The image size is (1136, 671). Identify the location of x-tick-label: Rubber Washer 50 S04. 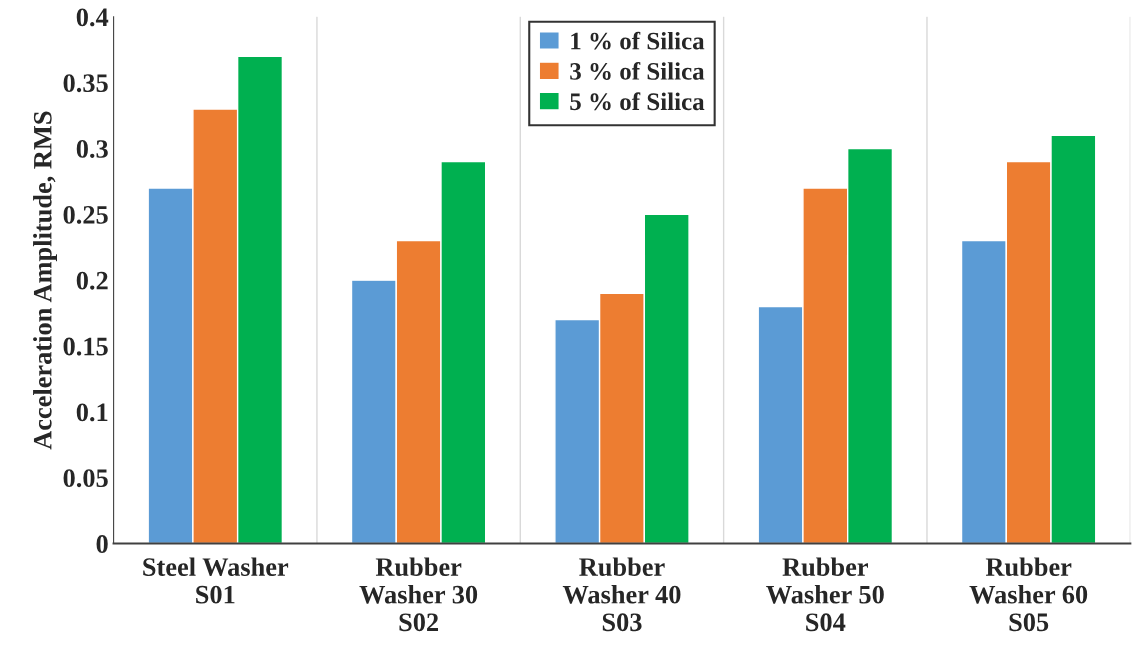
(825, 594).